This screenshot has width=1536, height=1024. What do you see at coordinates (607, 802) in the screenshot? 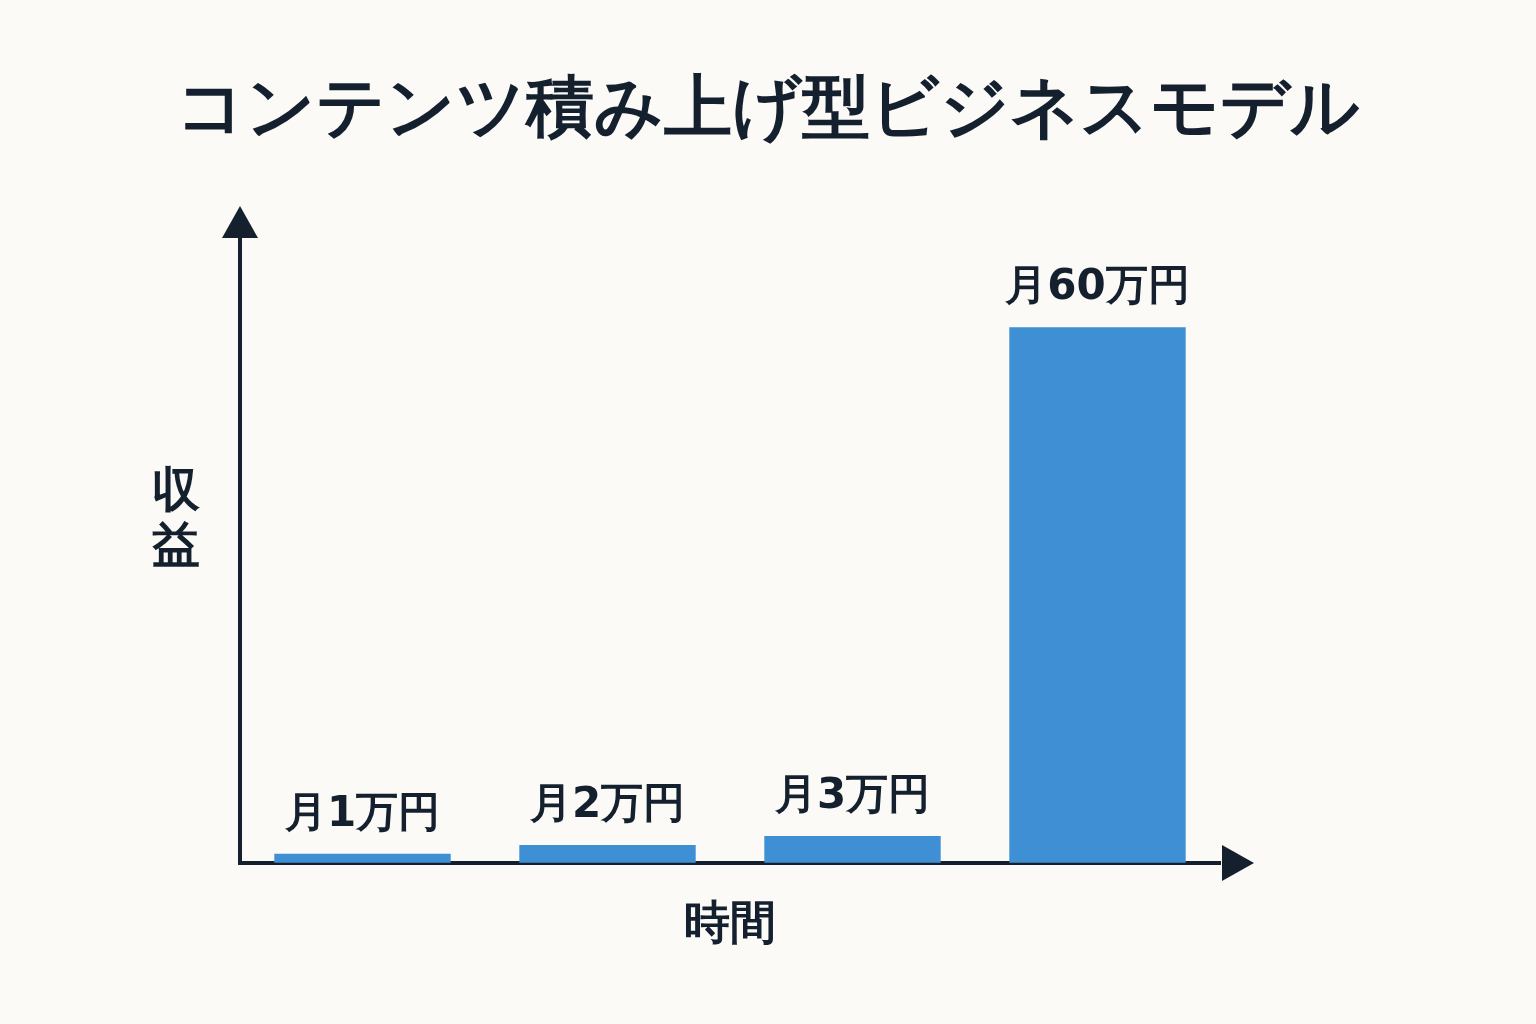
I see `data-label: 月2万円` at bounding box center [607, 802].